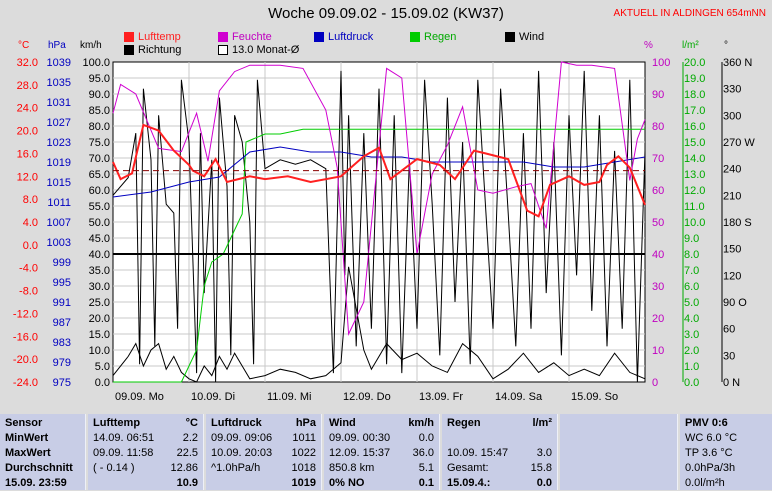 Image resolution: width=772 pixels, height=491 pixels. I want to click on x-tick-label: 10.09. Di, so click(213, 397).